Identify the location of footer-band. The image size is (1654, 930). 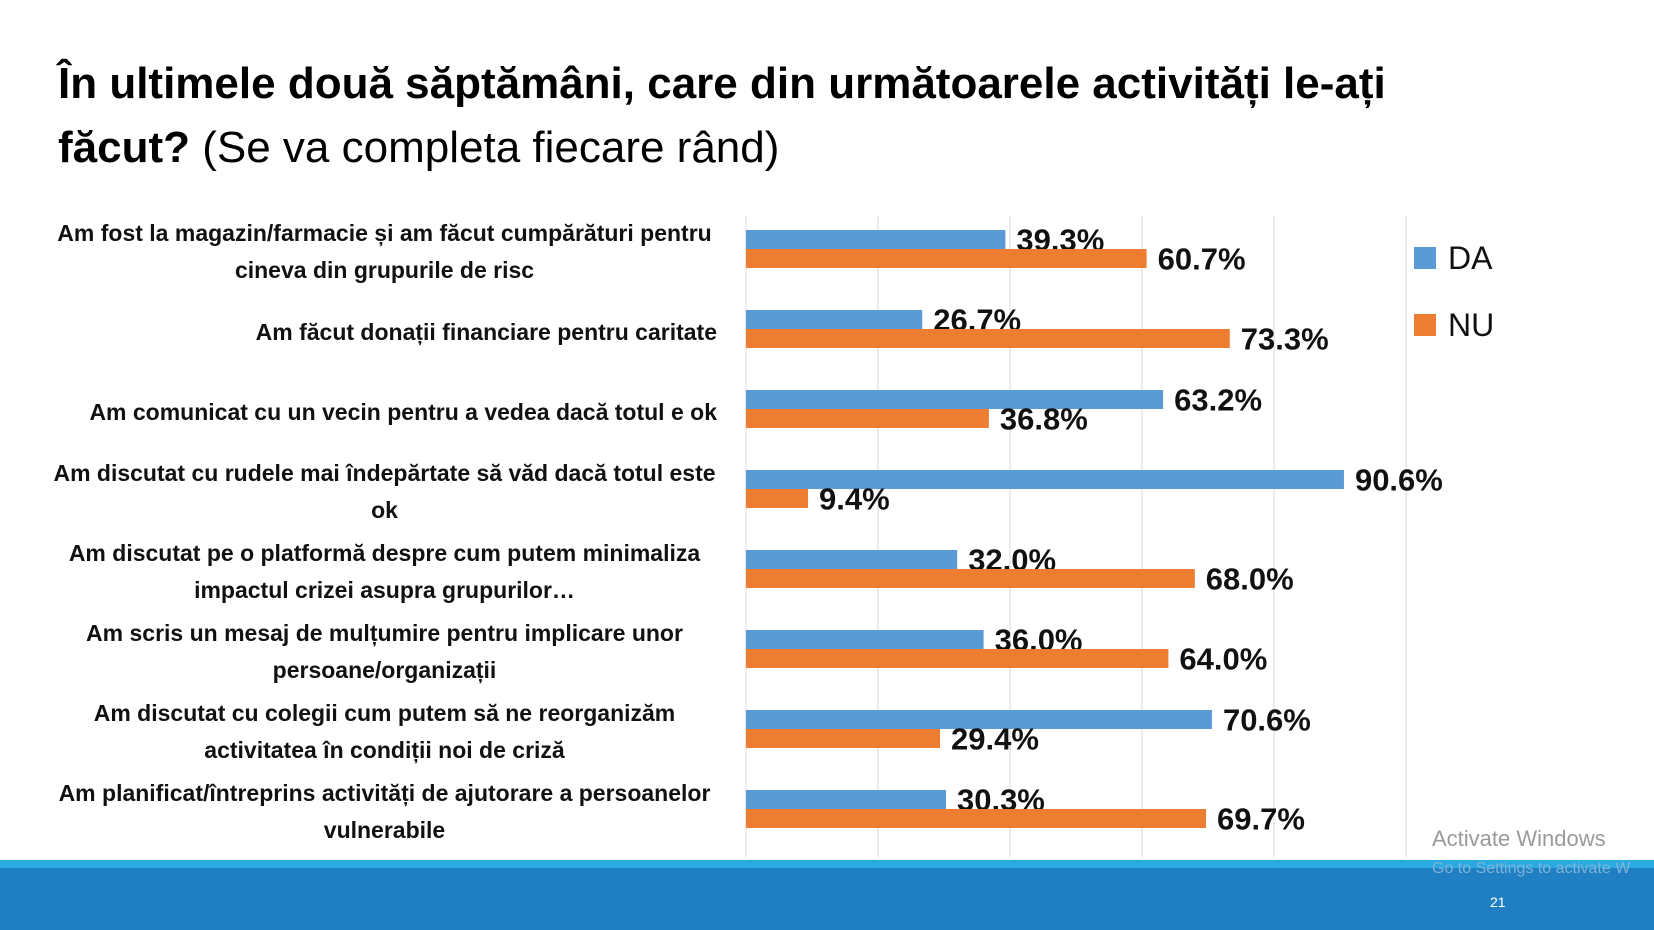
(827, 899).